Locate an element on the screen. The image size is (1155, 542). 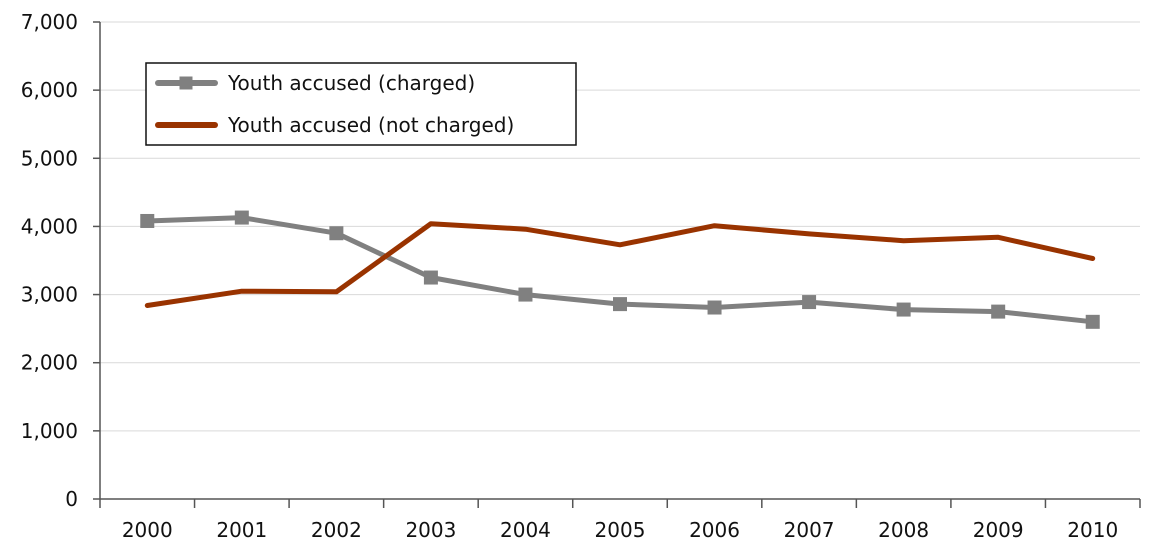
y-tick-label: 3,000 is located at coordinates (49, 295).